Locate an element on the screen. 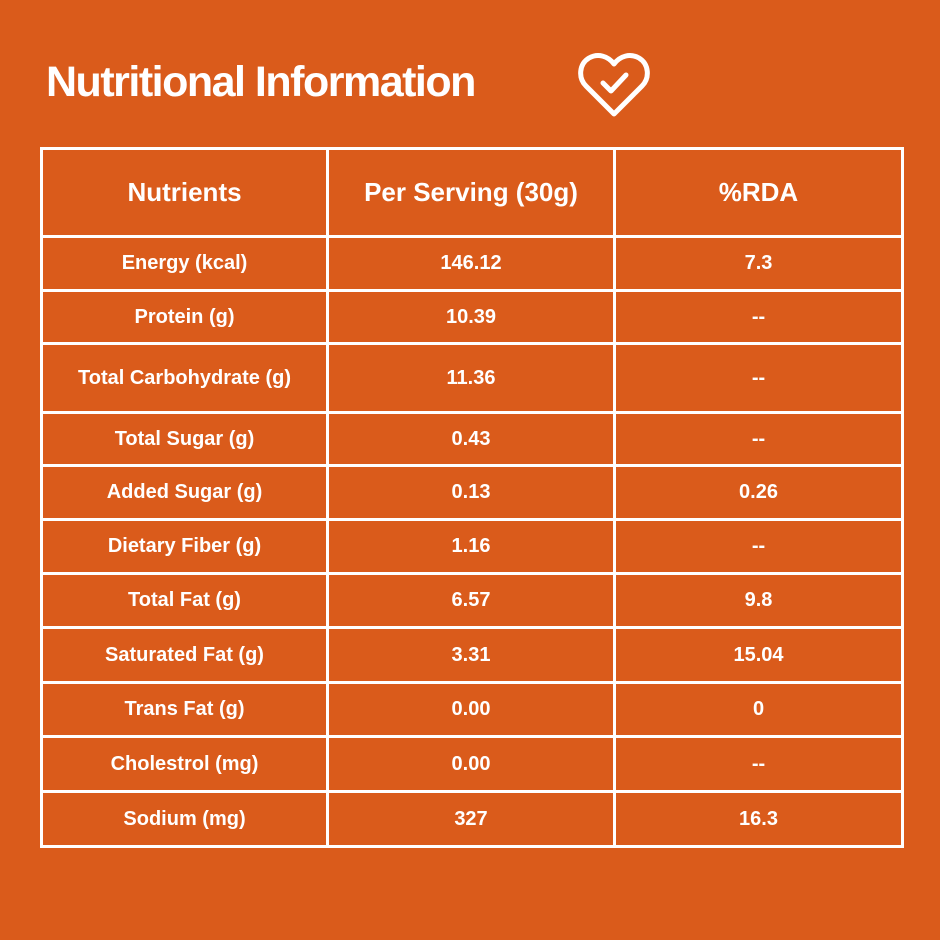 Image resolution: width=940 pixels, height=940 pixels. per-serving-value: 1.16 is located at coordinates (471, 546).